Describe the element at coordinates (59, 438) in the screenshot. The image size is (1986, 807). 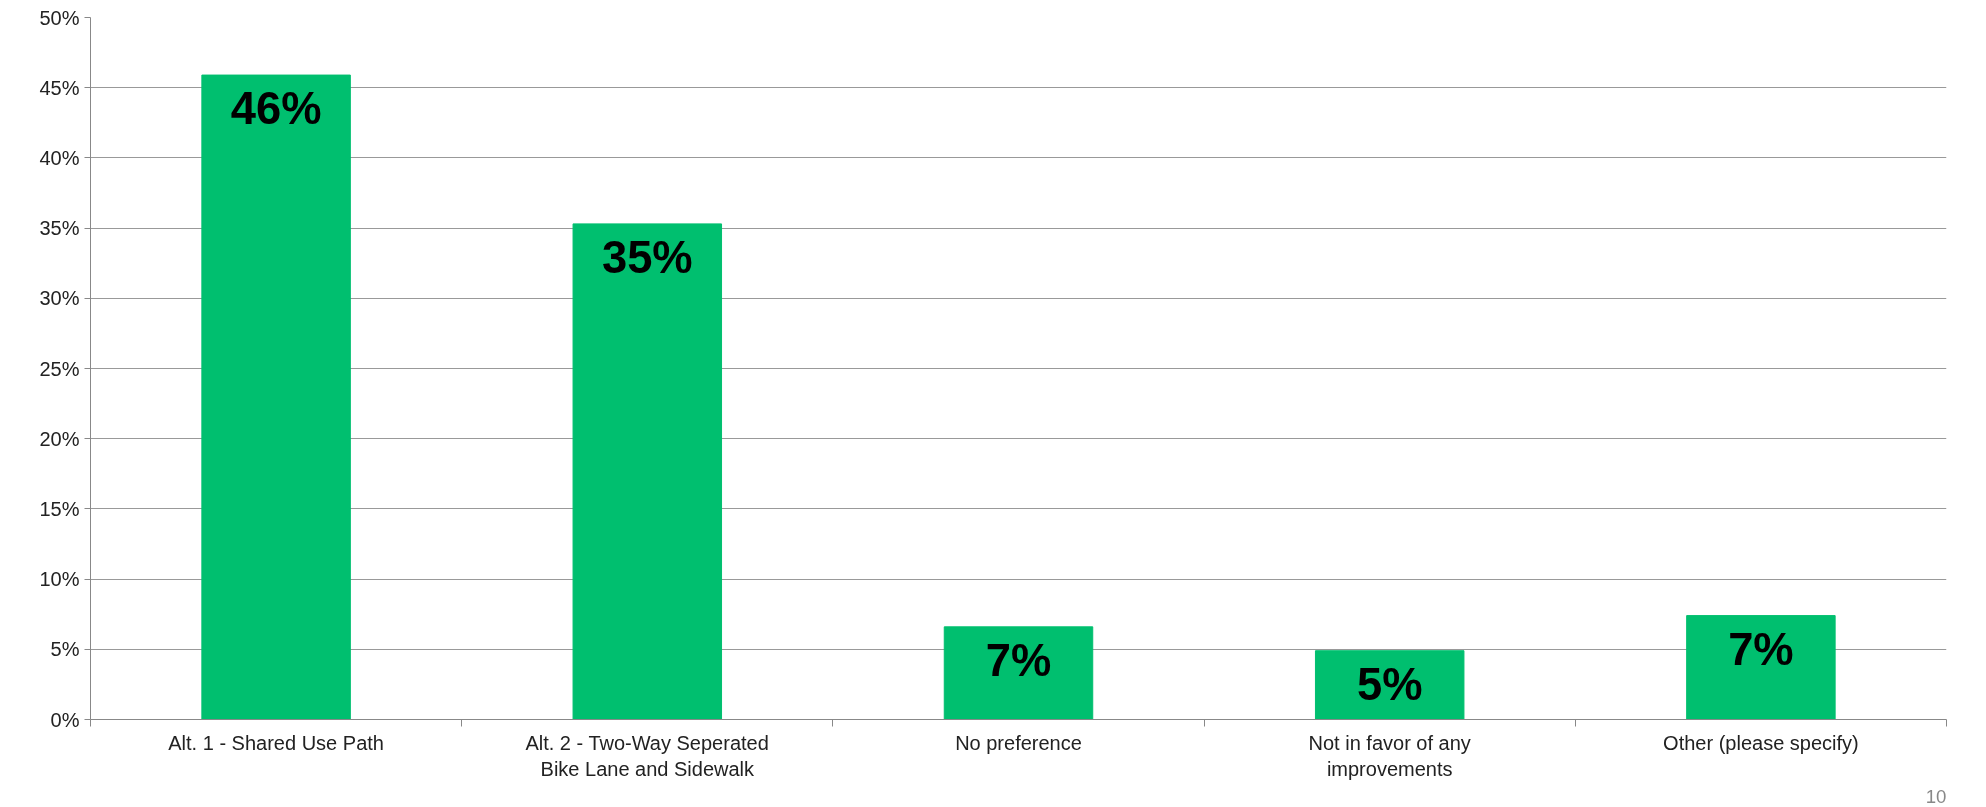
I see `y-tick-label: 20%` at that location.